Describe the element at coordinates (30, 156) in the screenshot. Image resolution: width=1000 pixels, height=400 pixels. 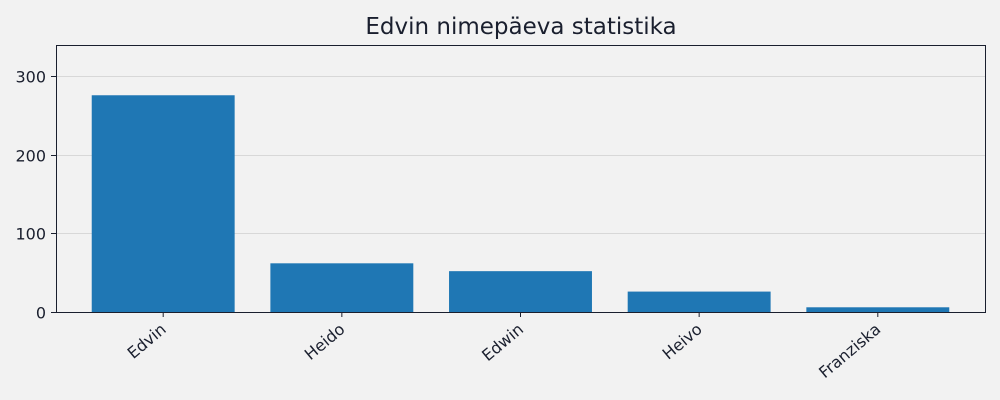
I see `y-tick-label: 200` at that location.